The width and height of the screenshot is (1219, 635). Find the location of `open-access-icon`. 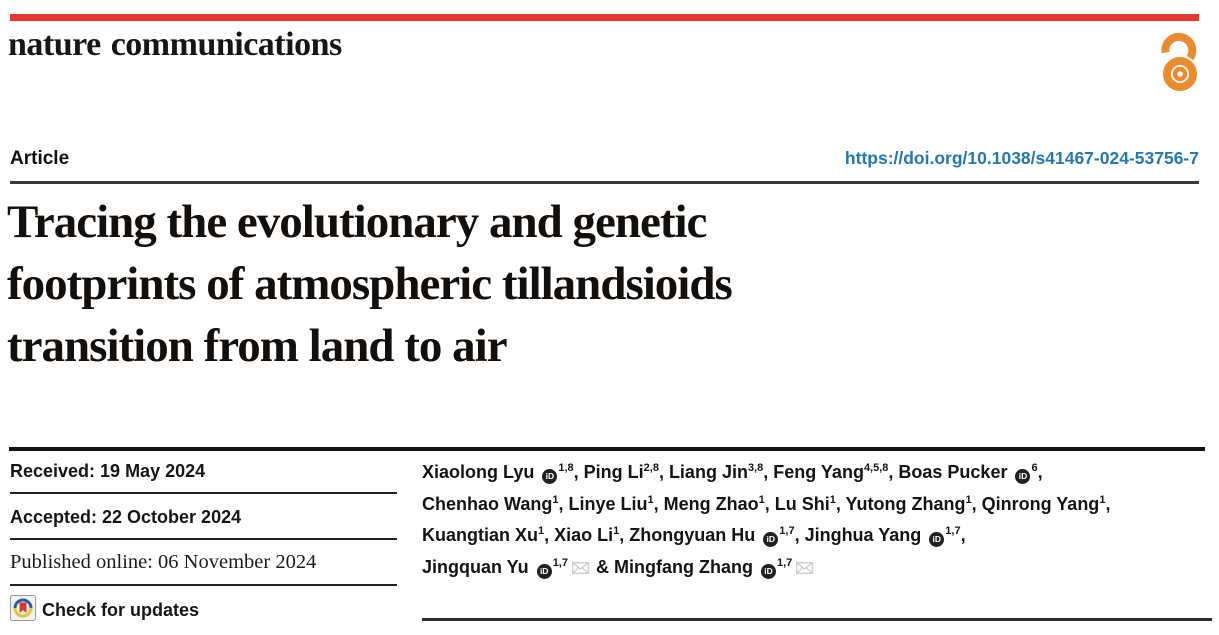

open-access-icon is located at coordinates (1180, 62).